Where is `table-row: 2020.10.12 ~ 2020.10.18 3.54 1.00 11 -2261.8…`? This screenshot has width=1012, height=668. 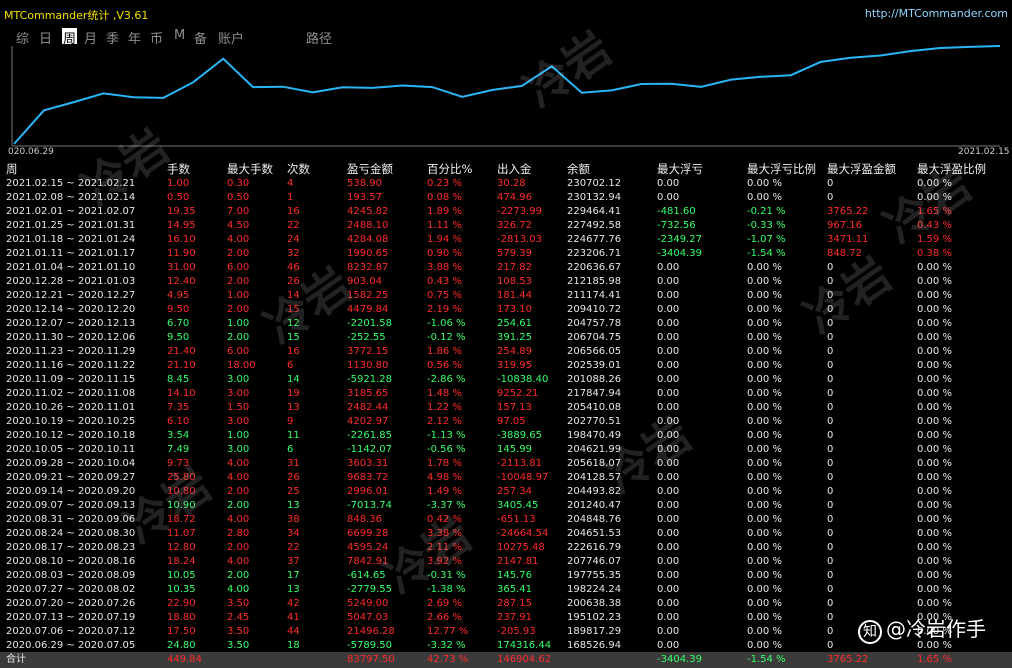 table-row: 2020.10.12 ~ 2020.10.18 3.54 1.00 11 -2261.8… is located at coordinates (506, 436).